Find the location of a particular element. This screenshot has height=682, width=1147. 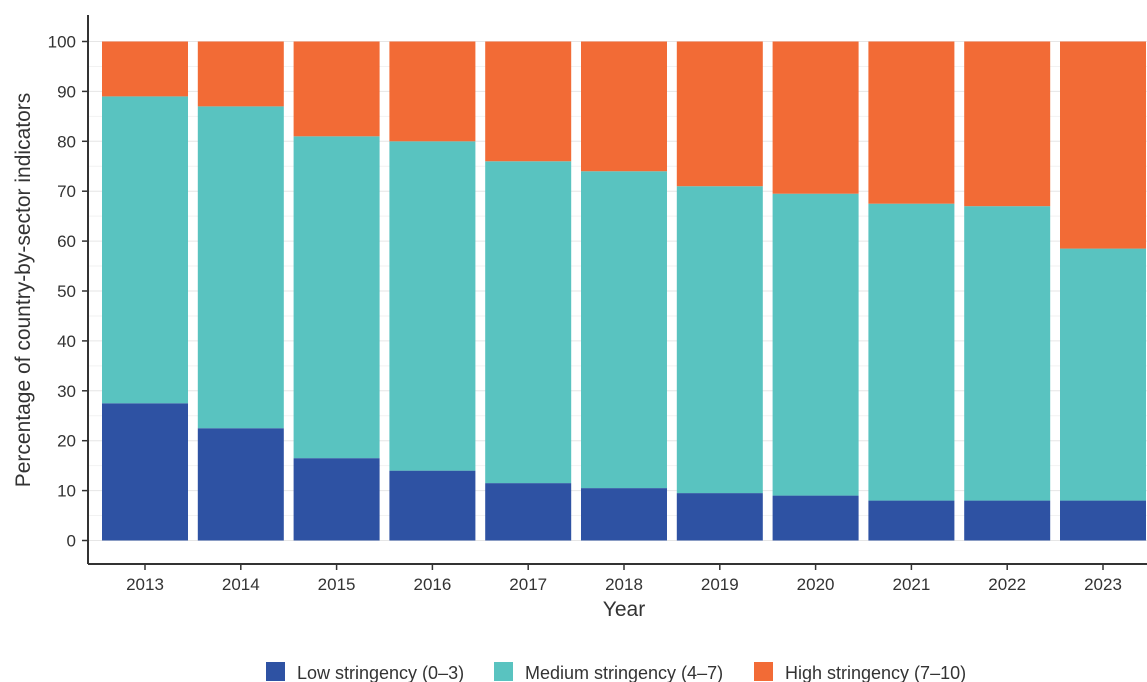

x-tick-label: 2013 is located at coordinates (145, 584).